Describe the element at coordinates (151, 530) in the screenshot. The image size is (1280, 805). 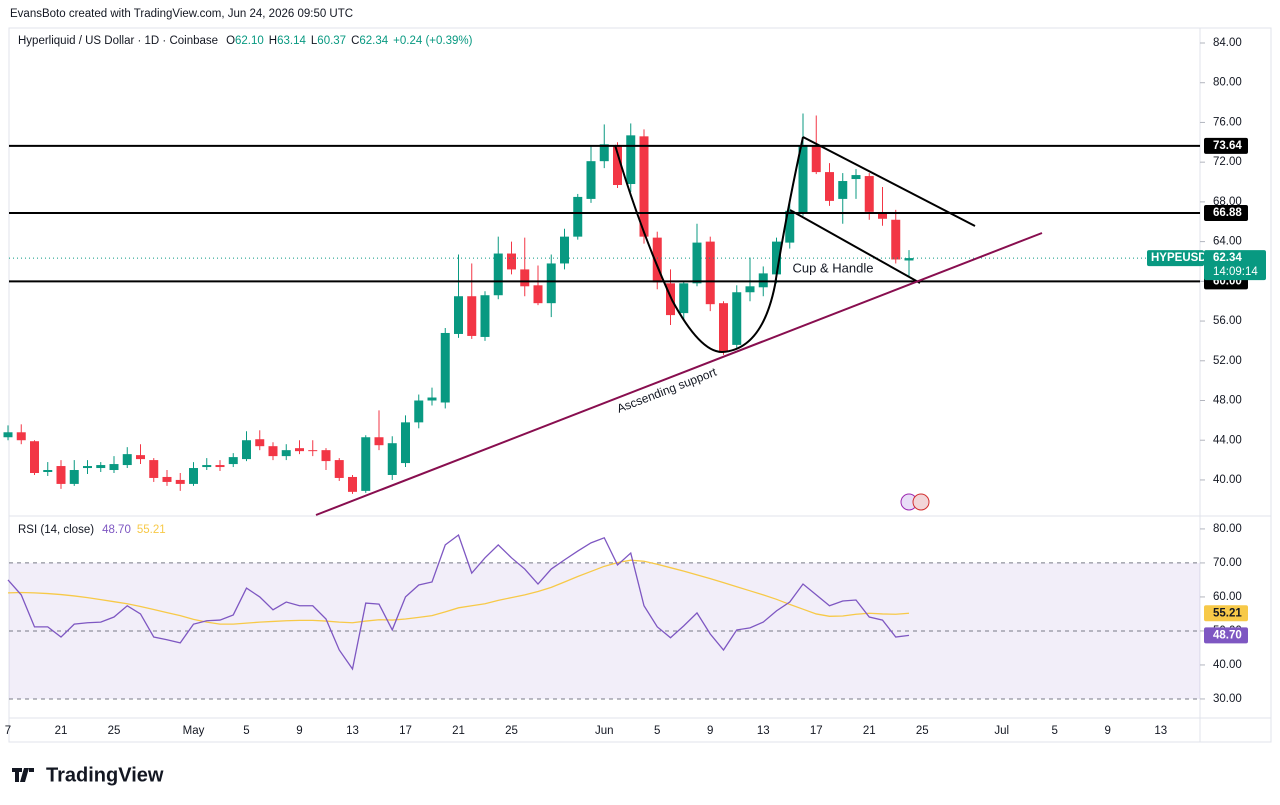
I see `legend-text: 55.21` at that location.